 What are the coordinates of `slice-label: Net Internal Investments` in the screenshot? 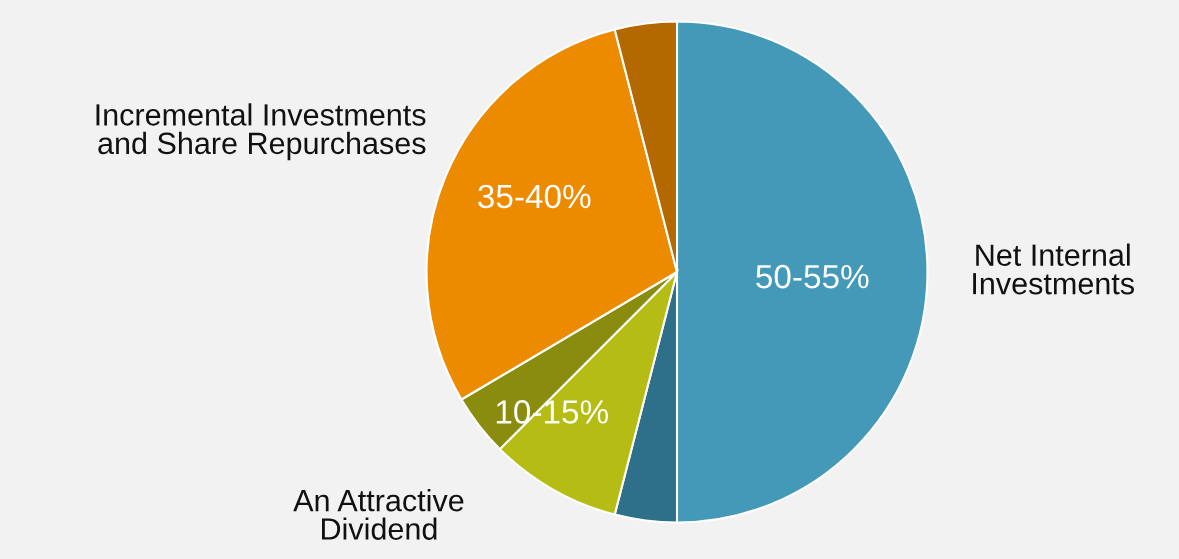 It's located at (1053, 269).